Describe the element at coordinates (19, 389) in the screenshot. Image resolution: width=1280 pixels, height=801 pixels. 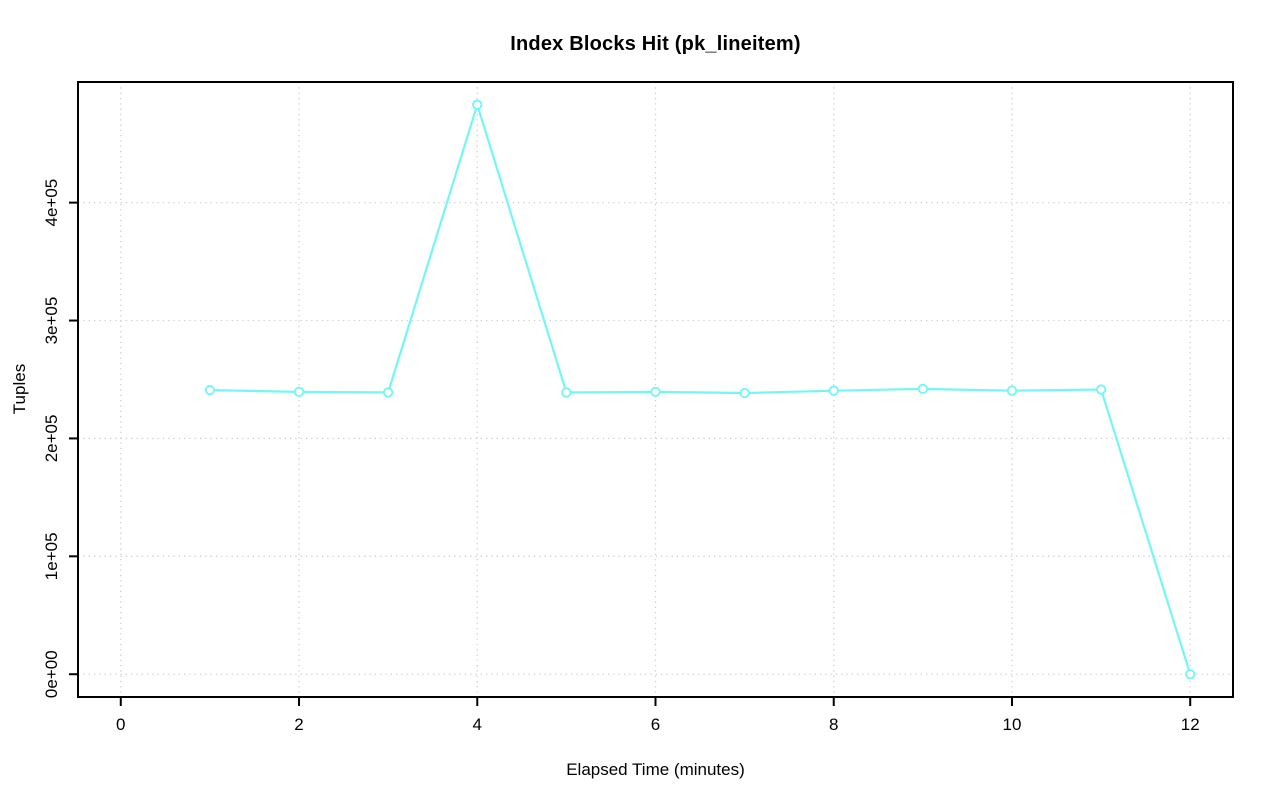
I see `y-axis-label: Tuples` at that location.